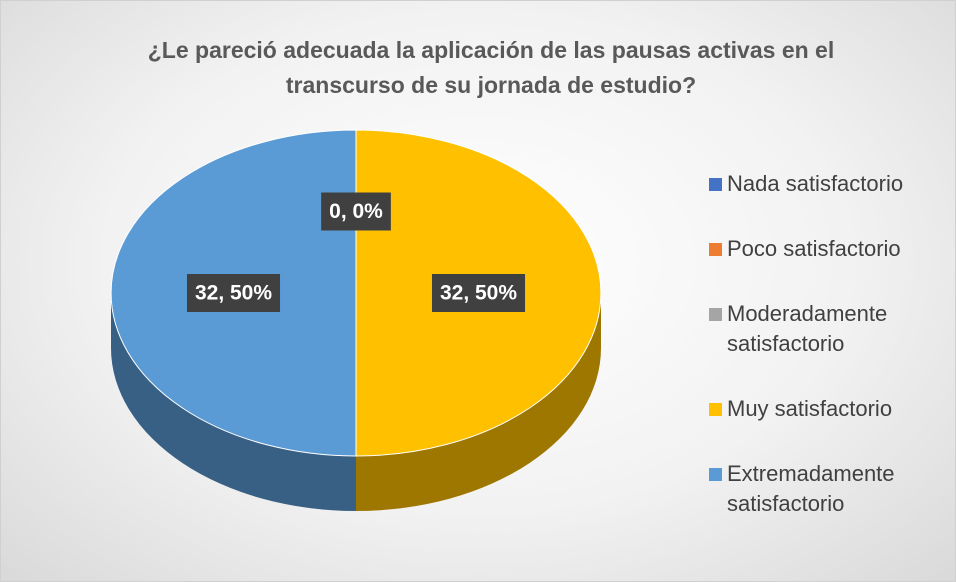 Image resolution: width=956 pixels, height=582 pixels. What do you see at coordinates (814, 248) in the screenshot?
I see `legend-label: Poco satisfactorio` at bounding box center [814, 248].